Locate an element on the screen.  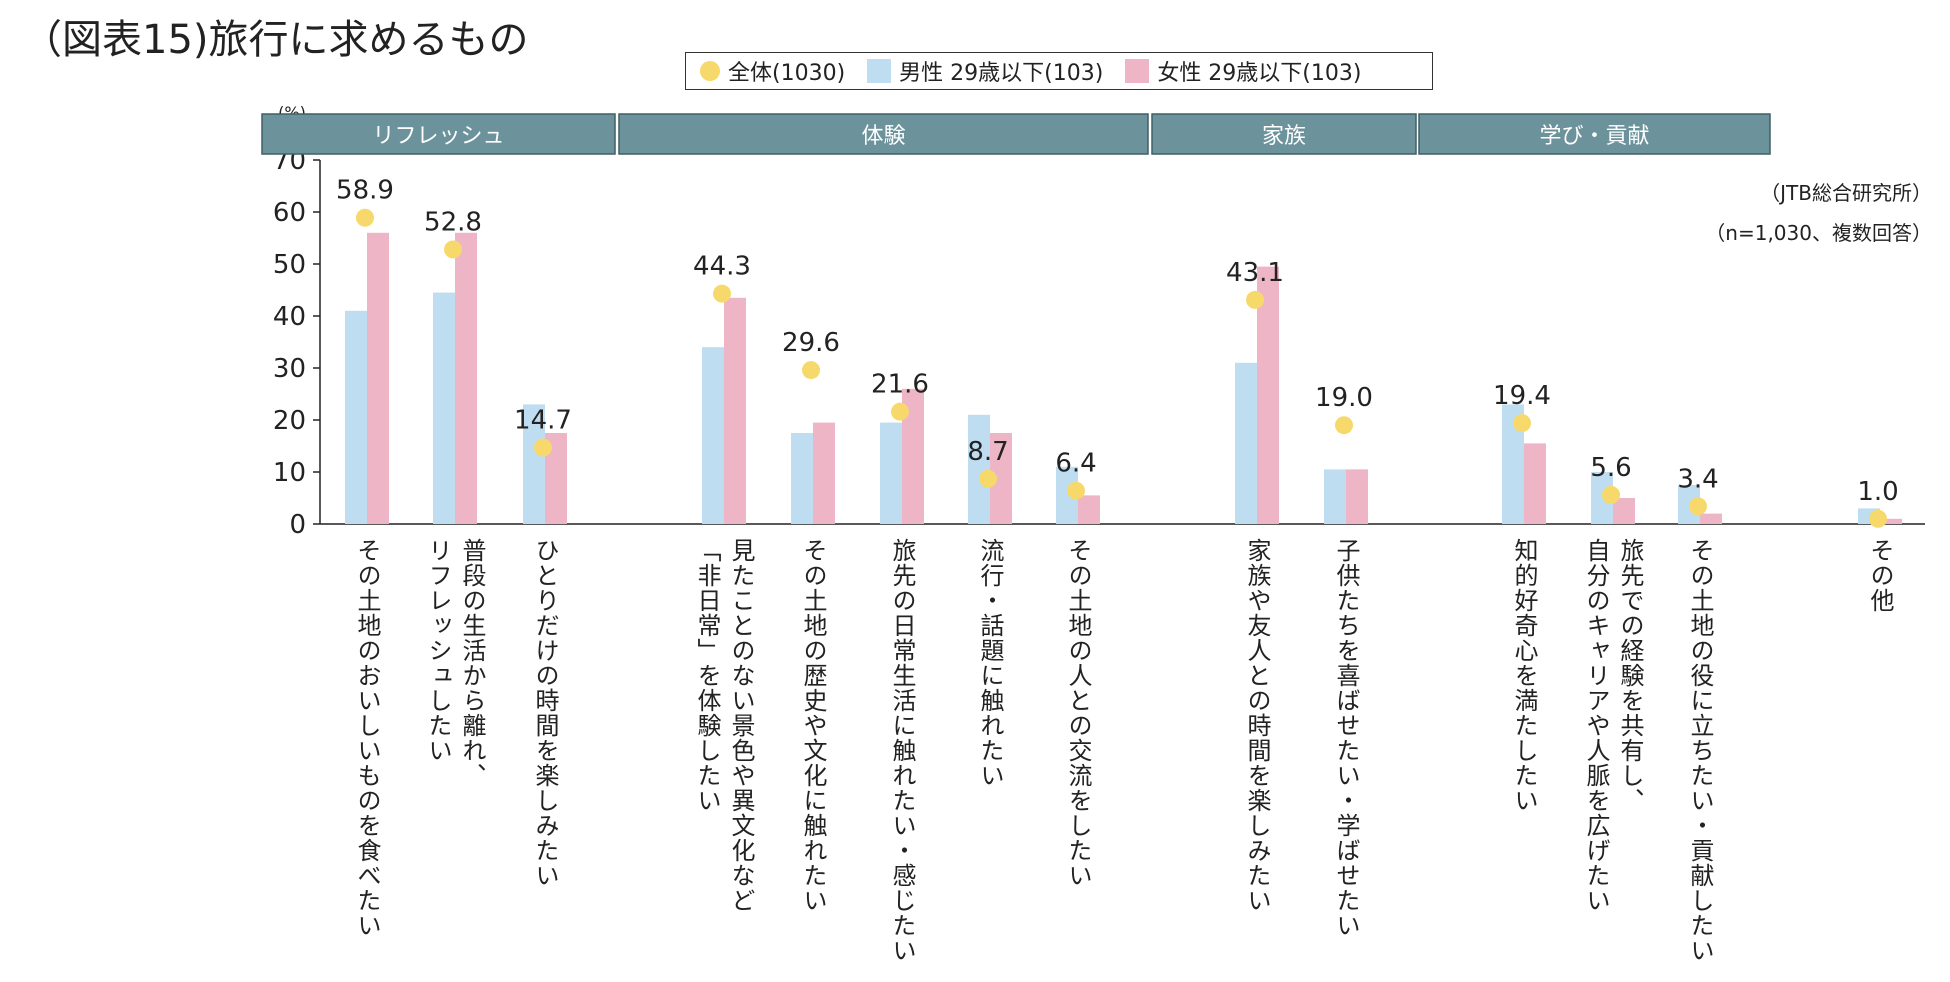
category-label: その土地の役に立ちたい・貢献したい is located at coordinates (1700, 750).